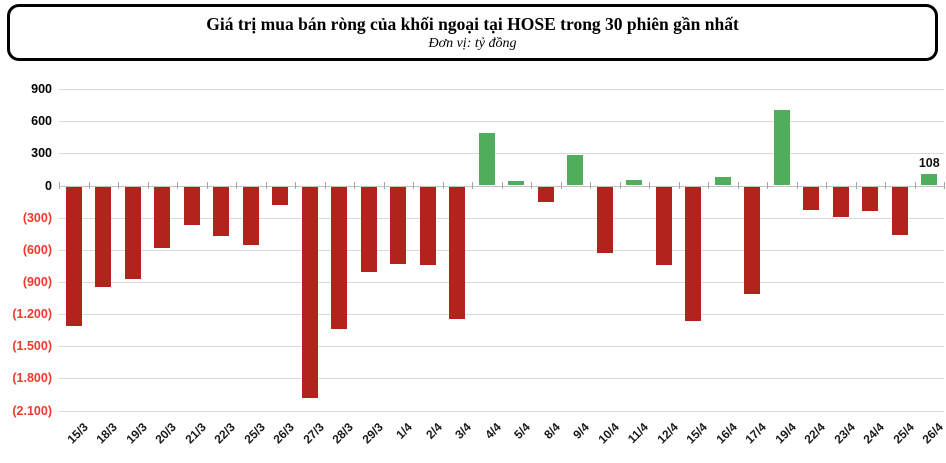 This screenshot has height=463, width=946. I want to click on bar-26/4, so click(929, 179).